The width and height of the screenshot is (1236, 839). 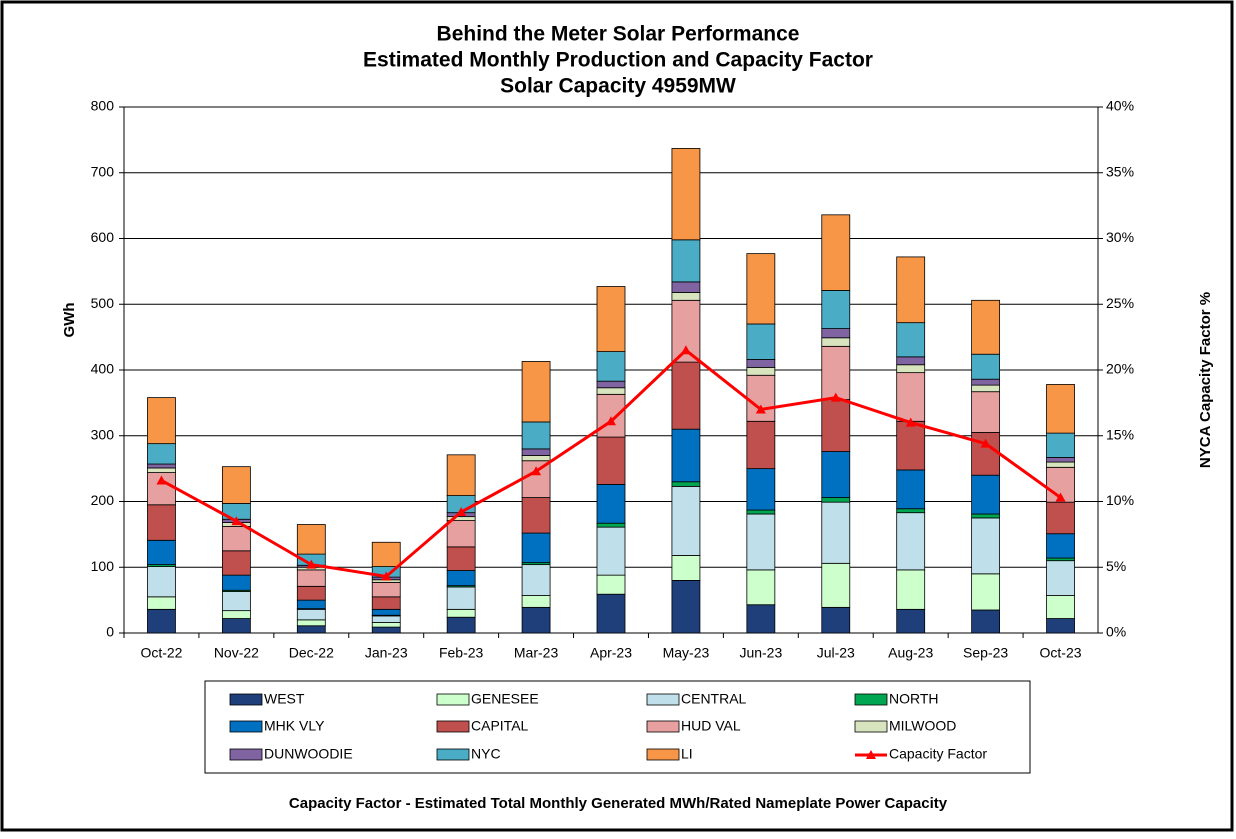 What do you see at coordinates (617, 727) in the screenshot?
I see `legend-box` at bounding box center [617, 727].